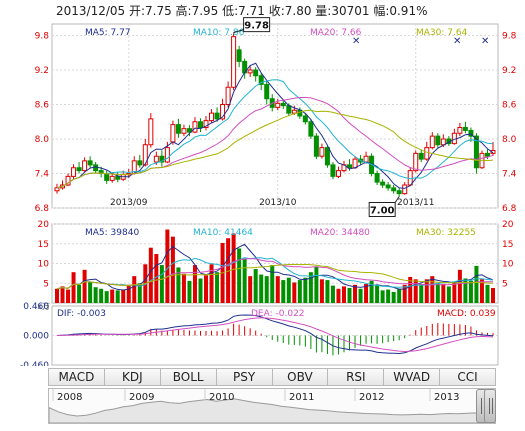 Image resolution: width=525 pixels, height=431 pixels. Describe the element at coordinates (188, 377) in the screenshot. I see `tab-boll: BOLL` at that location.